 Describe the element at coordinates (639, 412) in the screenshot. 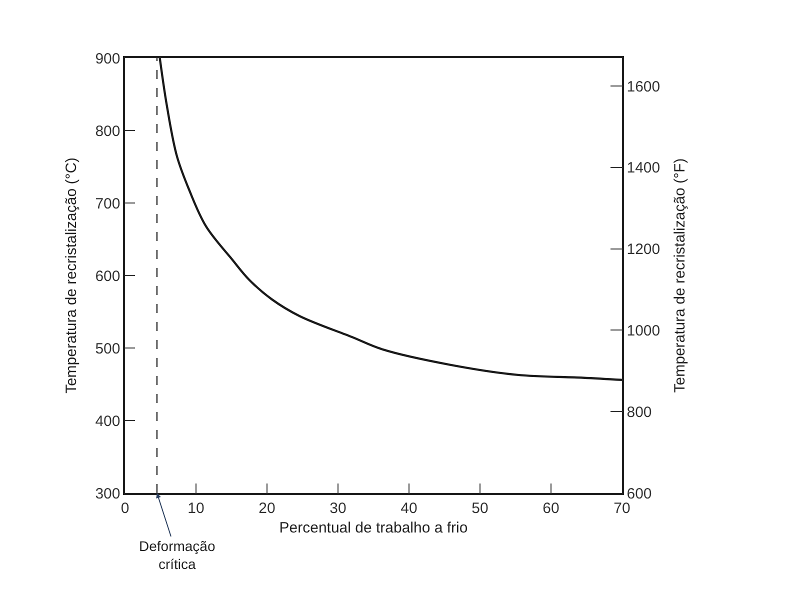

I see `y2-tick-label: 800` at that location.